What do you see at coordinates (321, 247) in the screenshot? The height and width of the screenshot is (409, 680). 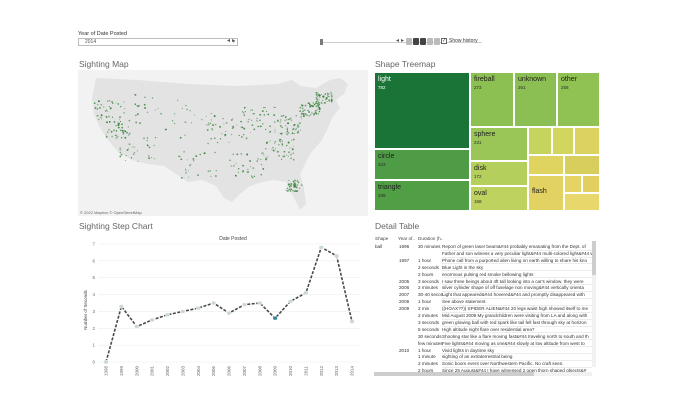 I see `data-point-2012` at bounding box center [321, 247].